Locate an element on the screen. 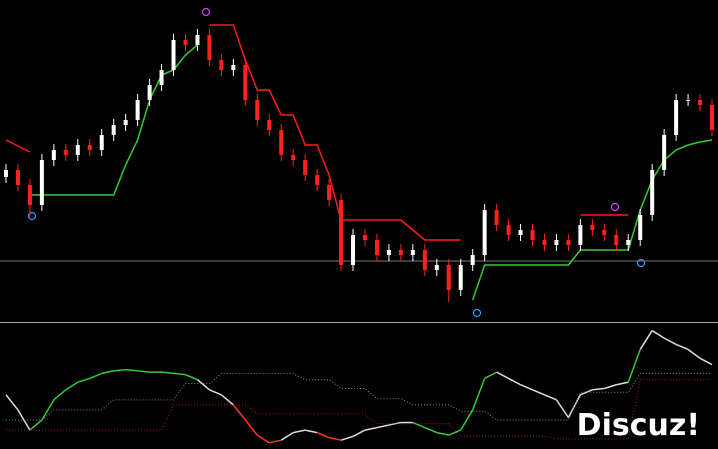  indicator-line is located at coordinates (359, 409).